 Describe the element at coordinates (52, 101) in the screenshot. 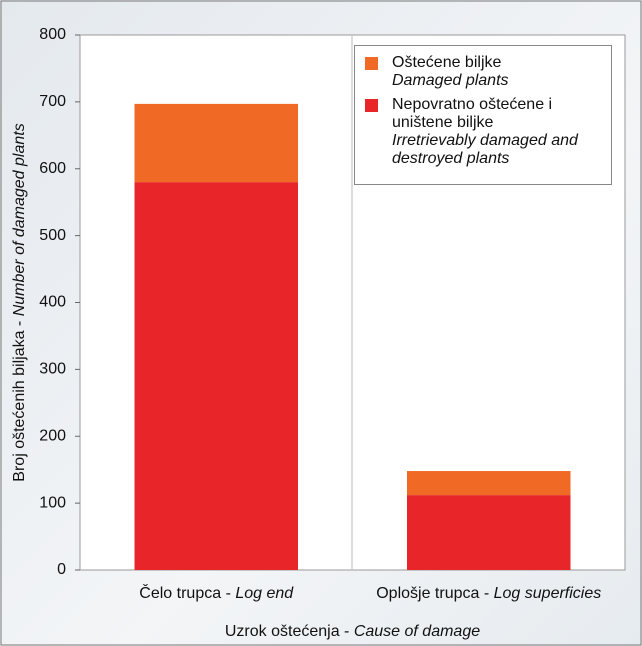

I see `y-tick-label: 700` at that location.